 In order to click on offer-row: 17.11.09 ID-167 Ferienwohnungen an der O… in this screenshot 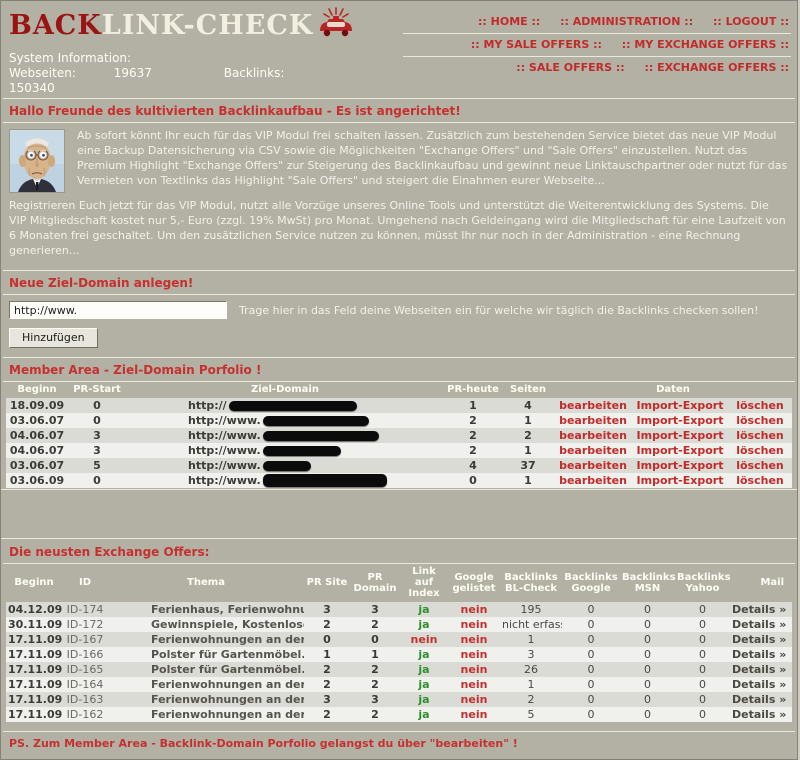, I will do `click(399, 639)`.